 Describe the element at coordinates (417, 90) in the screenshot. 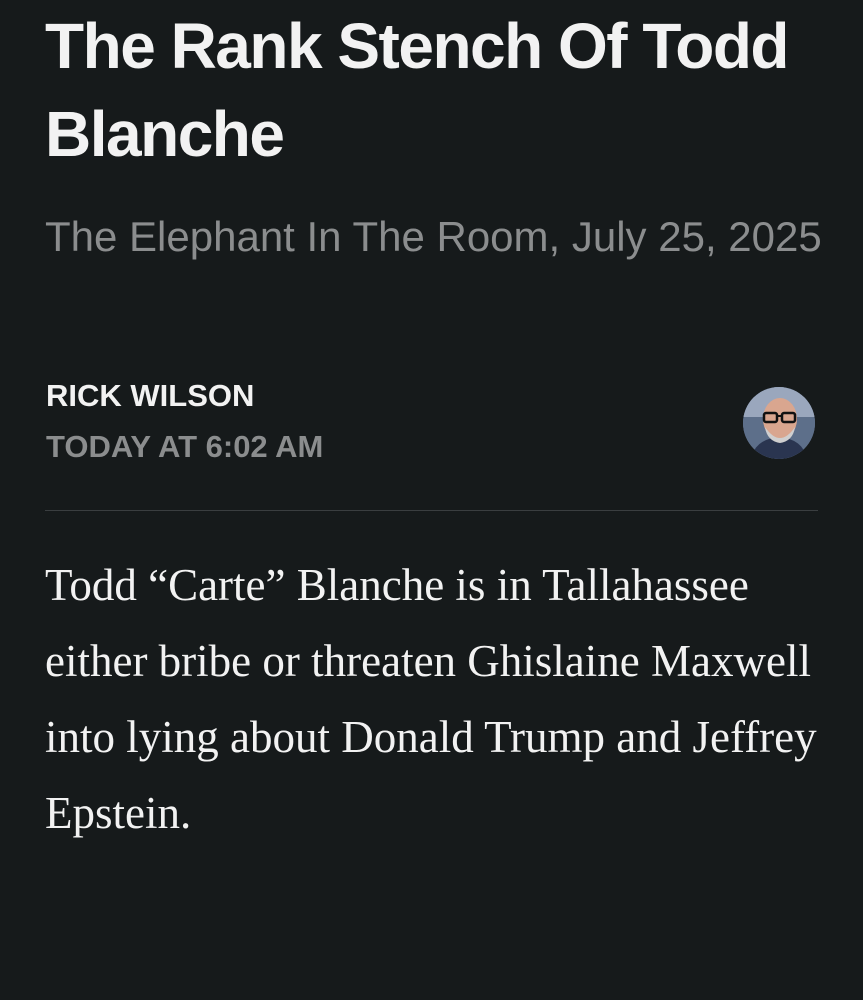

I see `article-title: The Rank Stench Of Todd Blanche` at that location.